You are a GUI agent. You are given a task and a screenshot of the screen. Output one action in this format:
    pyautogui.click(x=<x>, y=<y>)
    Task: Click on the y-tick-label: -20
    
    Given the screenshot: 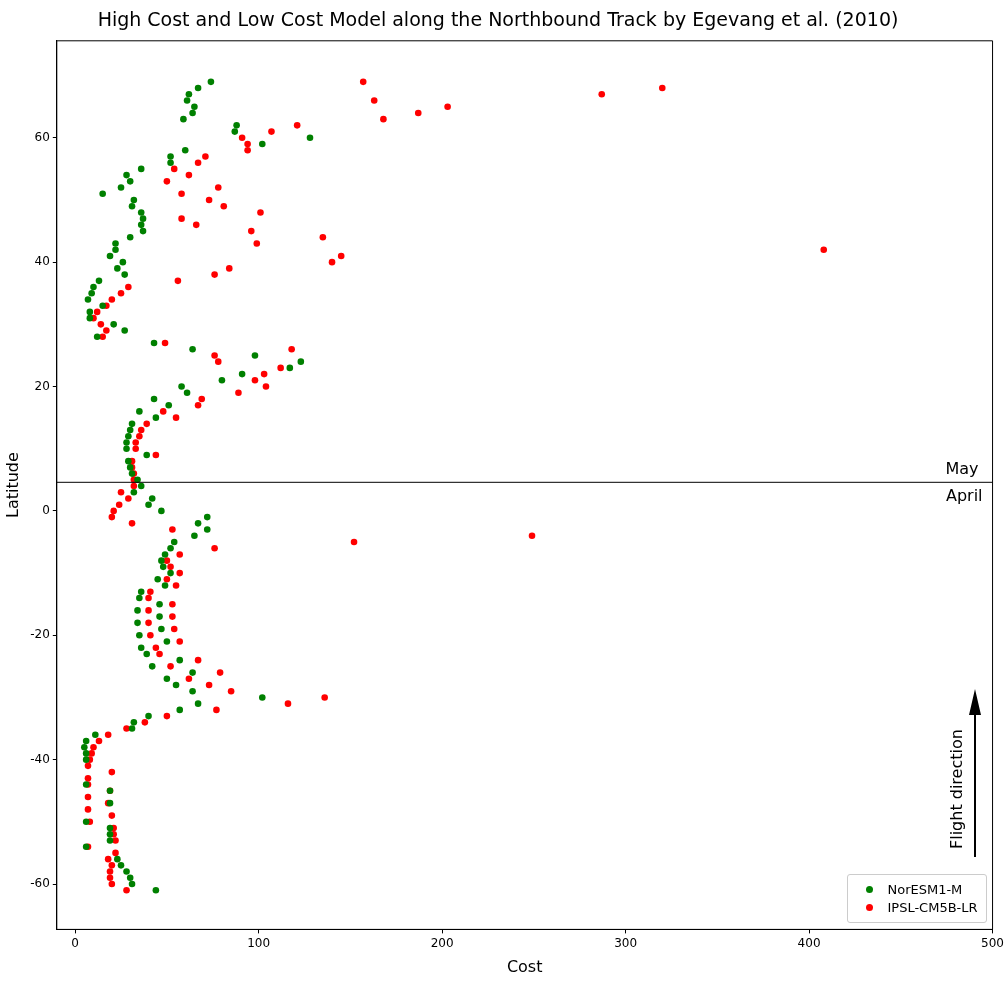 What is the action you would take?
    pyautogui.click(x=40, y=634)
    